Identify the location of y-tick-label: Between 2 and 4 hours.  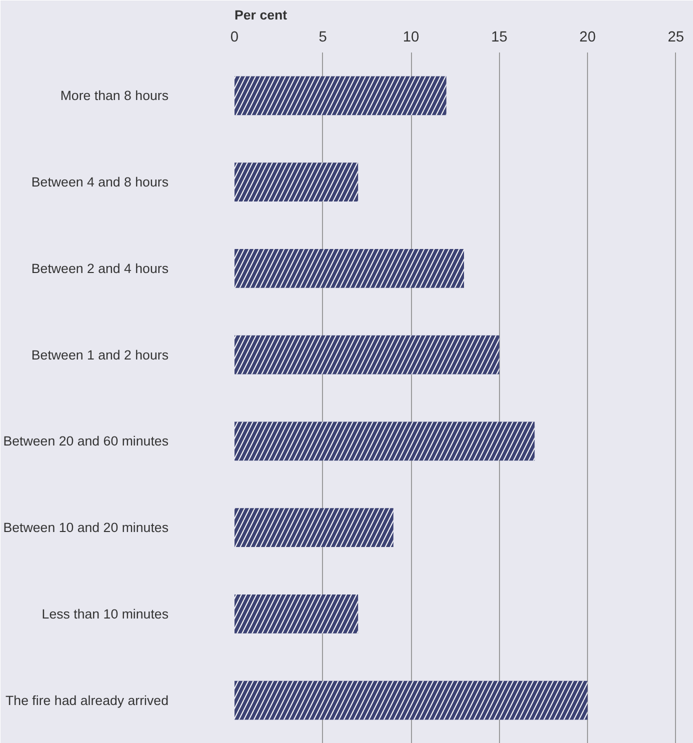
(100, 268).